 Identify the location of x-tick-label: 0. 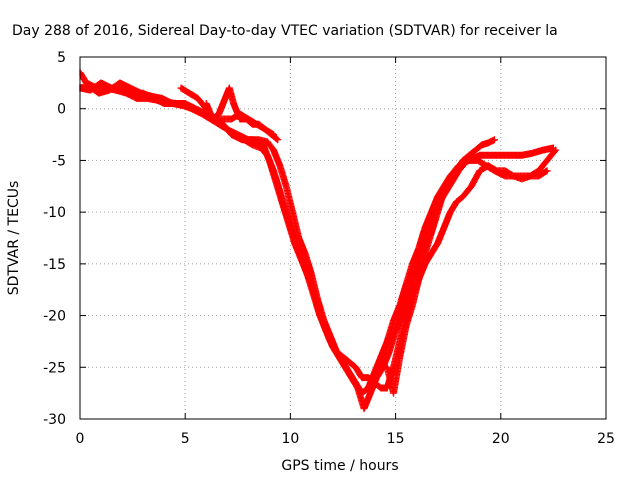
(80, 439).